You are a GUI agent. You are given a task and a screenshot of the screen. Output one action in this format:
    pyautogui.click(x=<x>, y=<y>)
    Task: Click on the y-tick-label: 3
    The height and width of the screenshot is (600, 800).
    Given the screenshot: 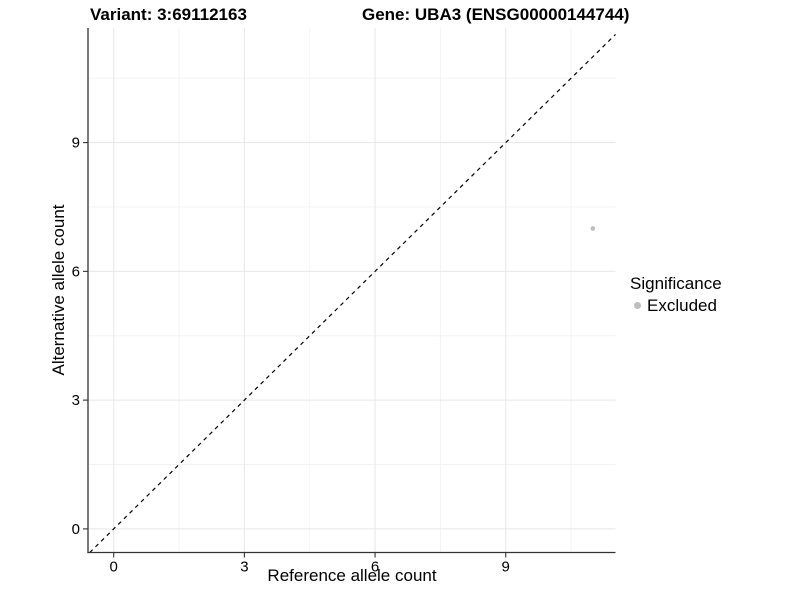 What is the action you would take?
    pyautogui.click(x=76, y=400)
    